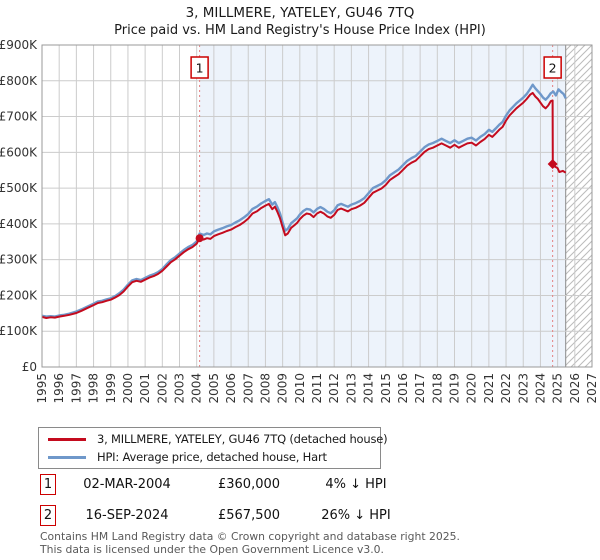  I want to click on x-axis-label: 1998, so click(94, 388).